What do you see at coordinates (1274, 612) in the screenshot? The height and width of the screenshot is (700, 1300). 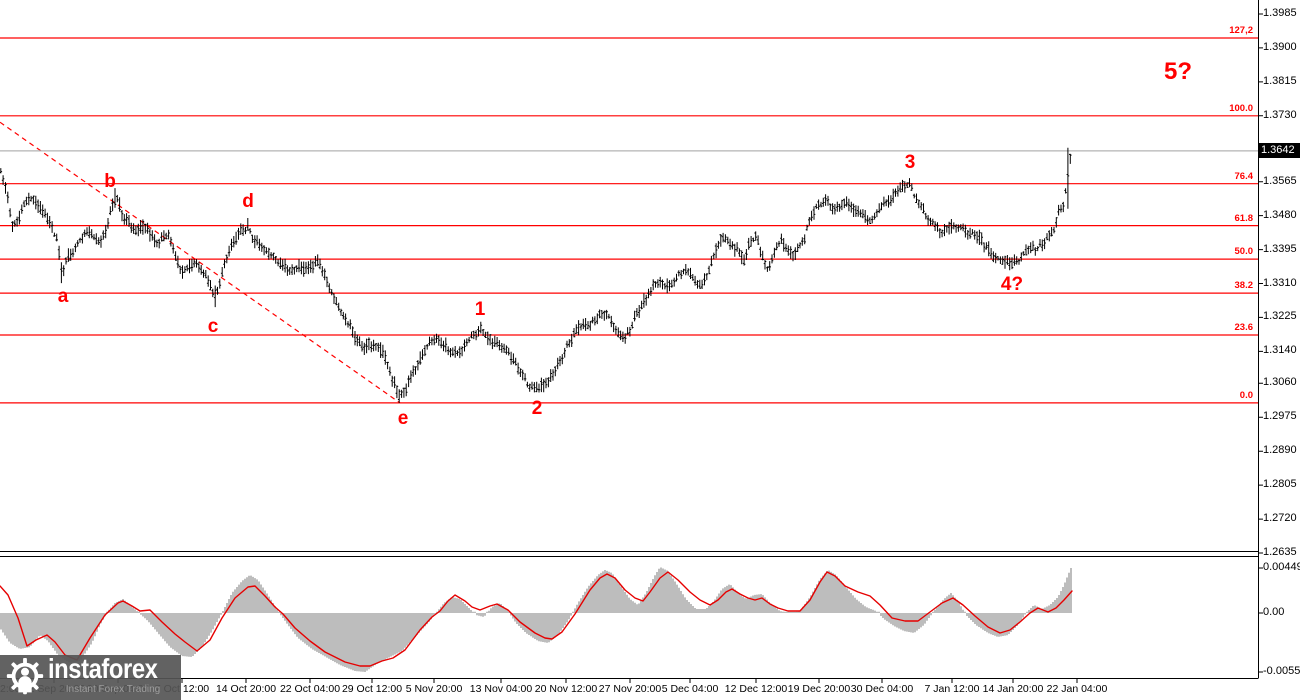 I see `indicator-zero-label: 0.00` at bounding box center [1274, 612].